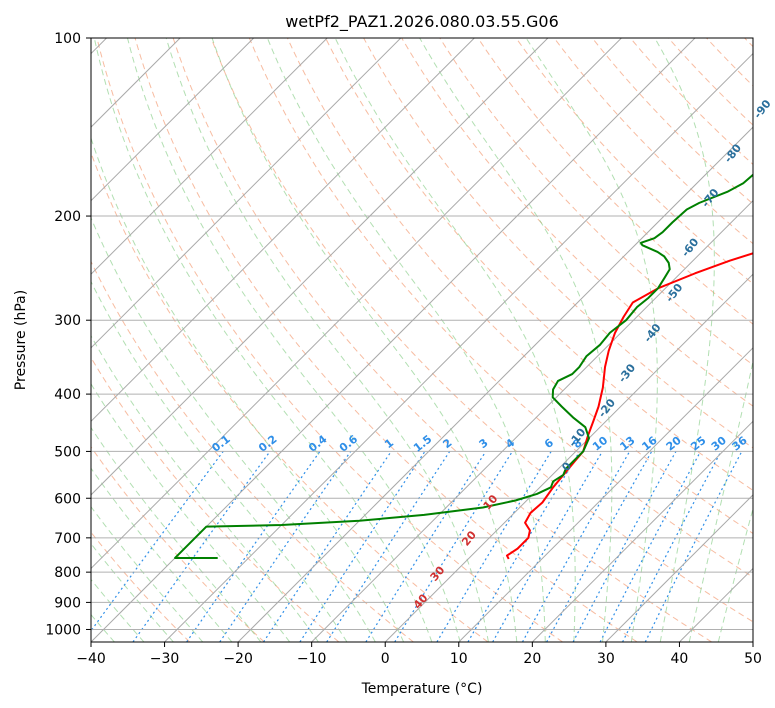 Image resolution: width=775 pixels, height=708 pixels. What do you see at coordinates (238, 659) in the screenshot?
I see `x-tick-label: −20` at bounding box center [238, 659].